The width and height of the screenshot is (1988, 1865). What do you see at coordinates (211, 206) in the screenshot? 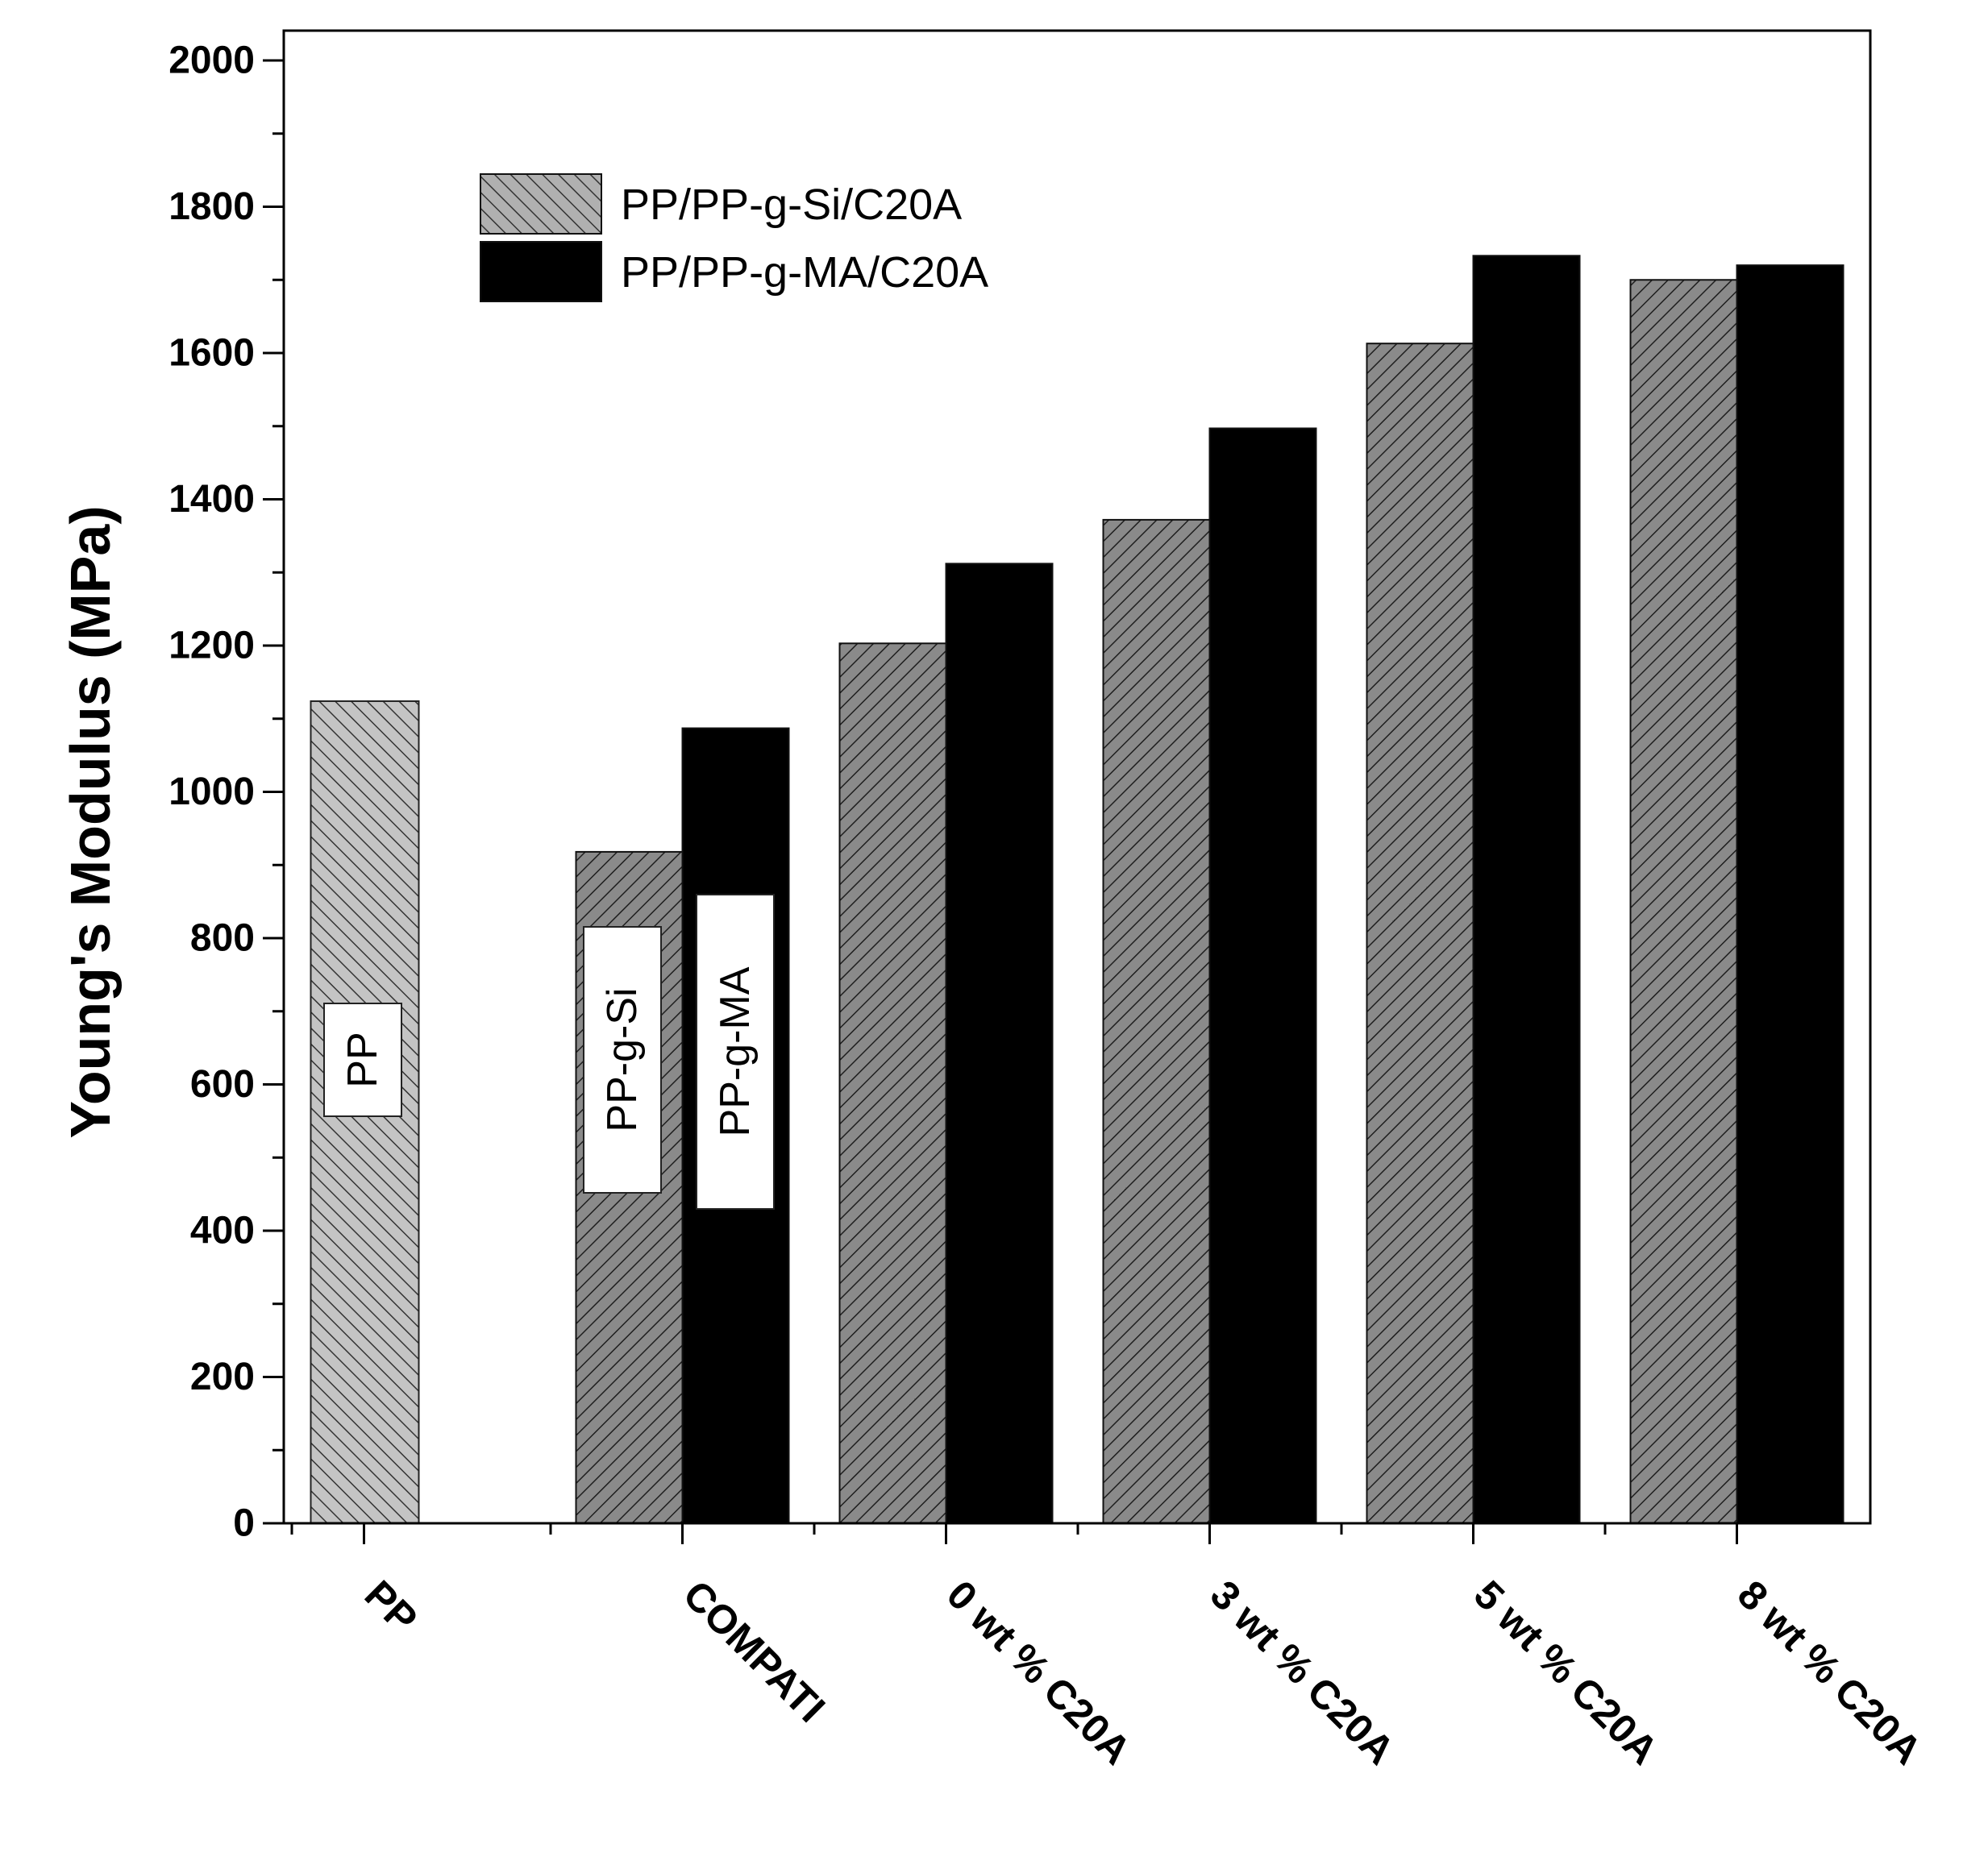
I see `y-tick-label: 1800` at bounding box center [211, 206].